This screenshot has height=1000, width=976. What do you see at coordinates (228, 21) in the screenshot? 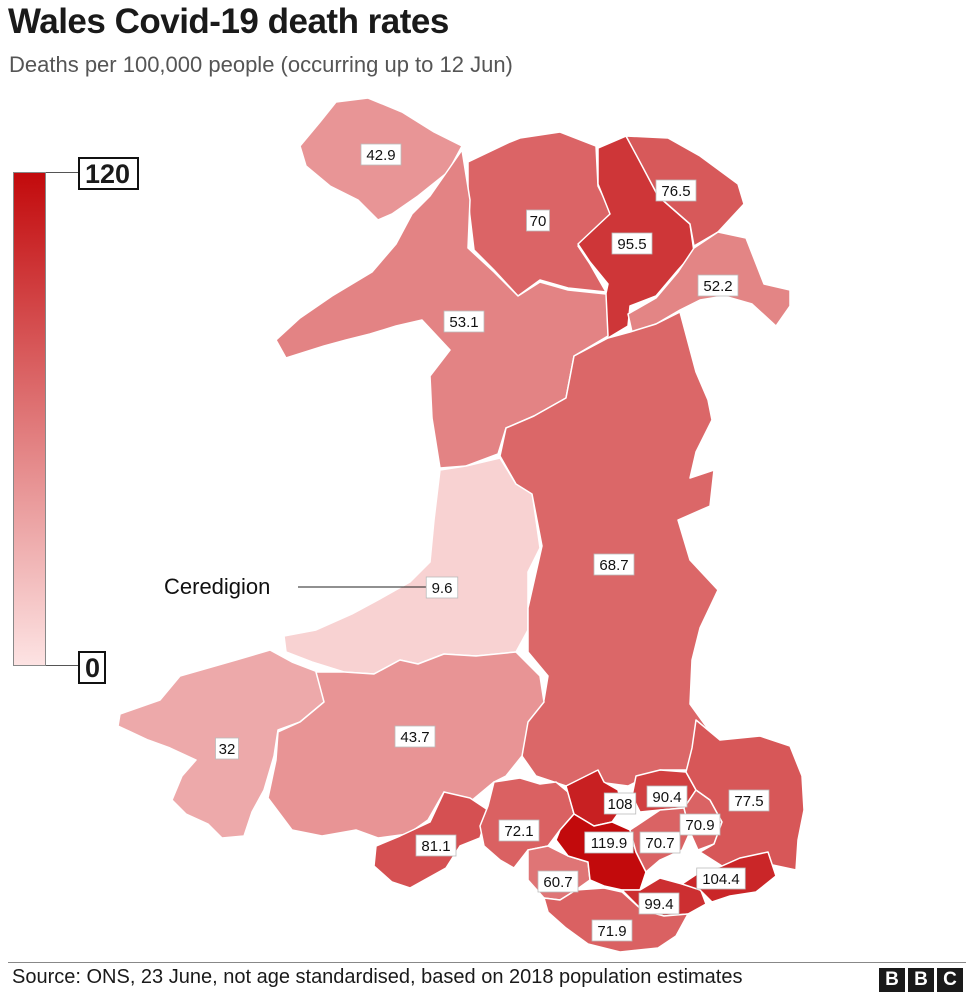
I see `chart-title: Wales Covid-19 death rates` at bounding box center [228, 21].